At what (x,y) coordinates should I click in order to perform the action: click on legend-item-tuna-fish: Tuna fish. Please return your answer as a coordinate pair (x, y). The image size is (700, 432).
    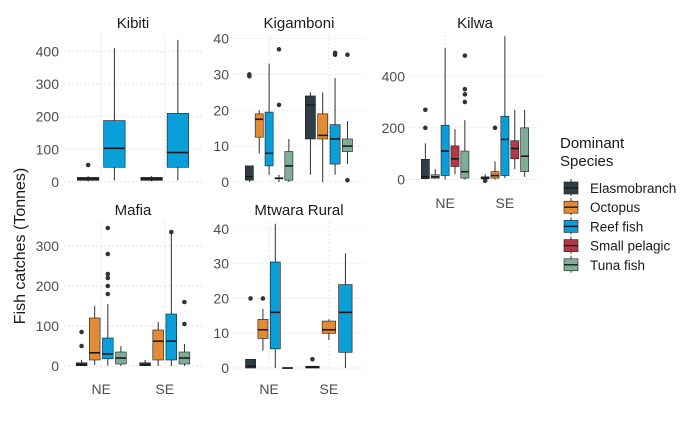
    Looking at the image, I should click on (604, 264).